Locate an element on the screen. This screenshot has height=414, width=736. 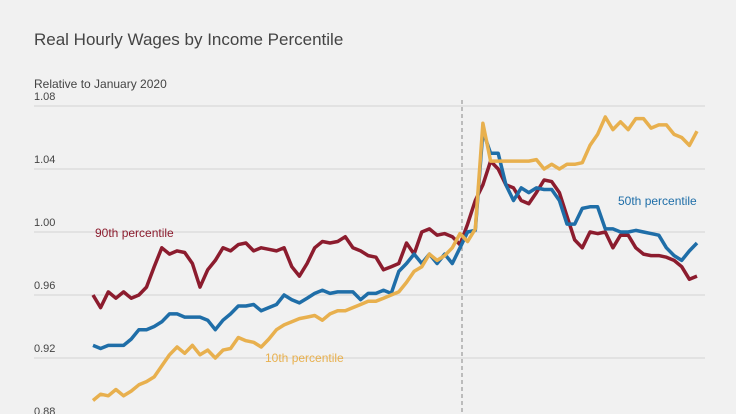
series-label: 90th percentile is located at coordinates (134, 233).